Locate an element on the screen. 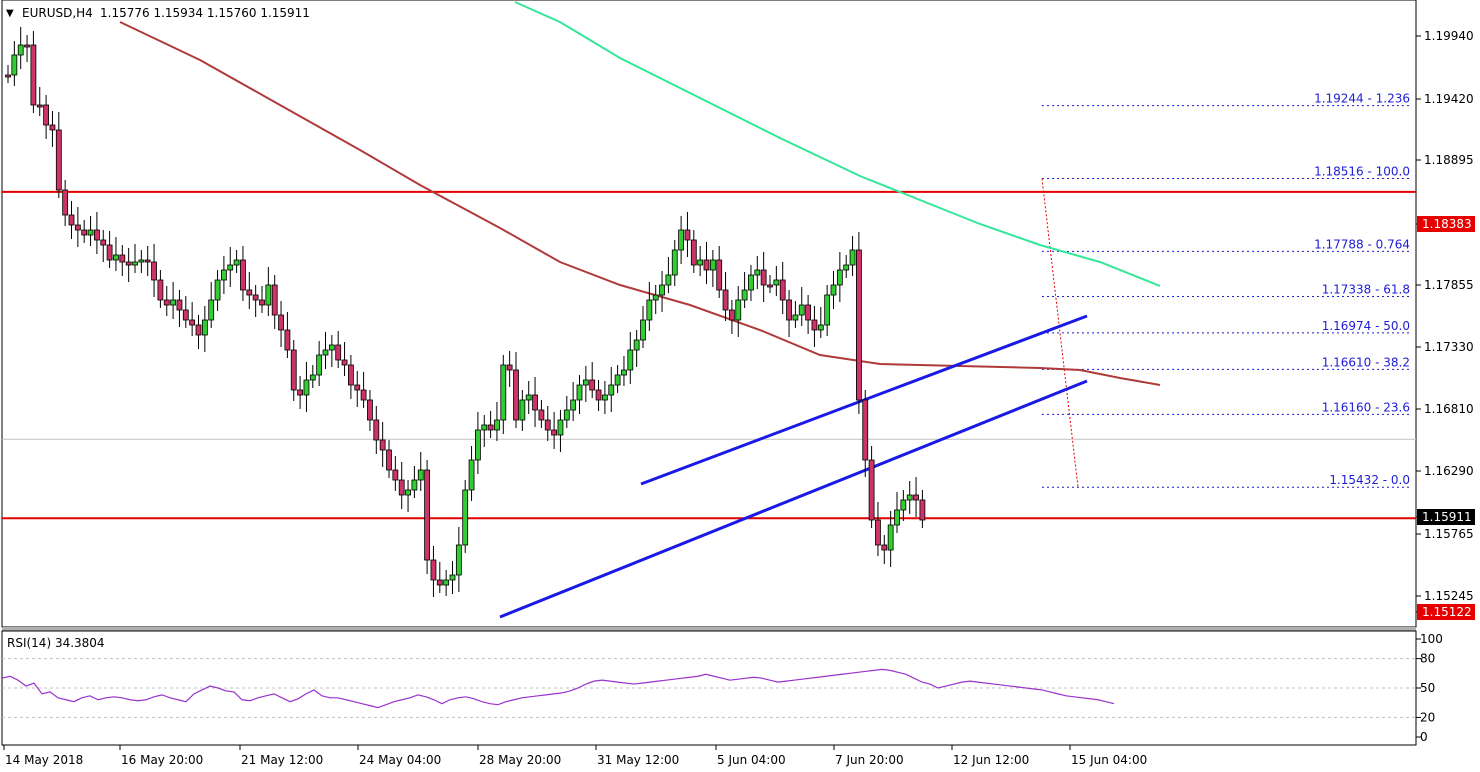  rsi-axis-label: 0 is located at coordinates (1424, 737).